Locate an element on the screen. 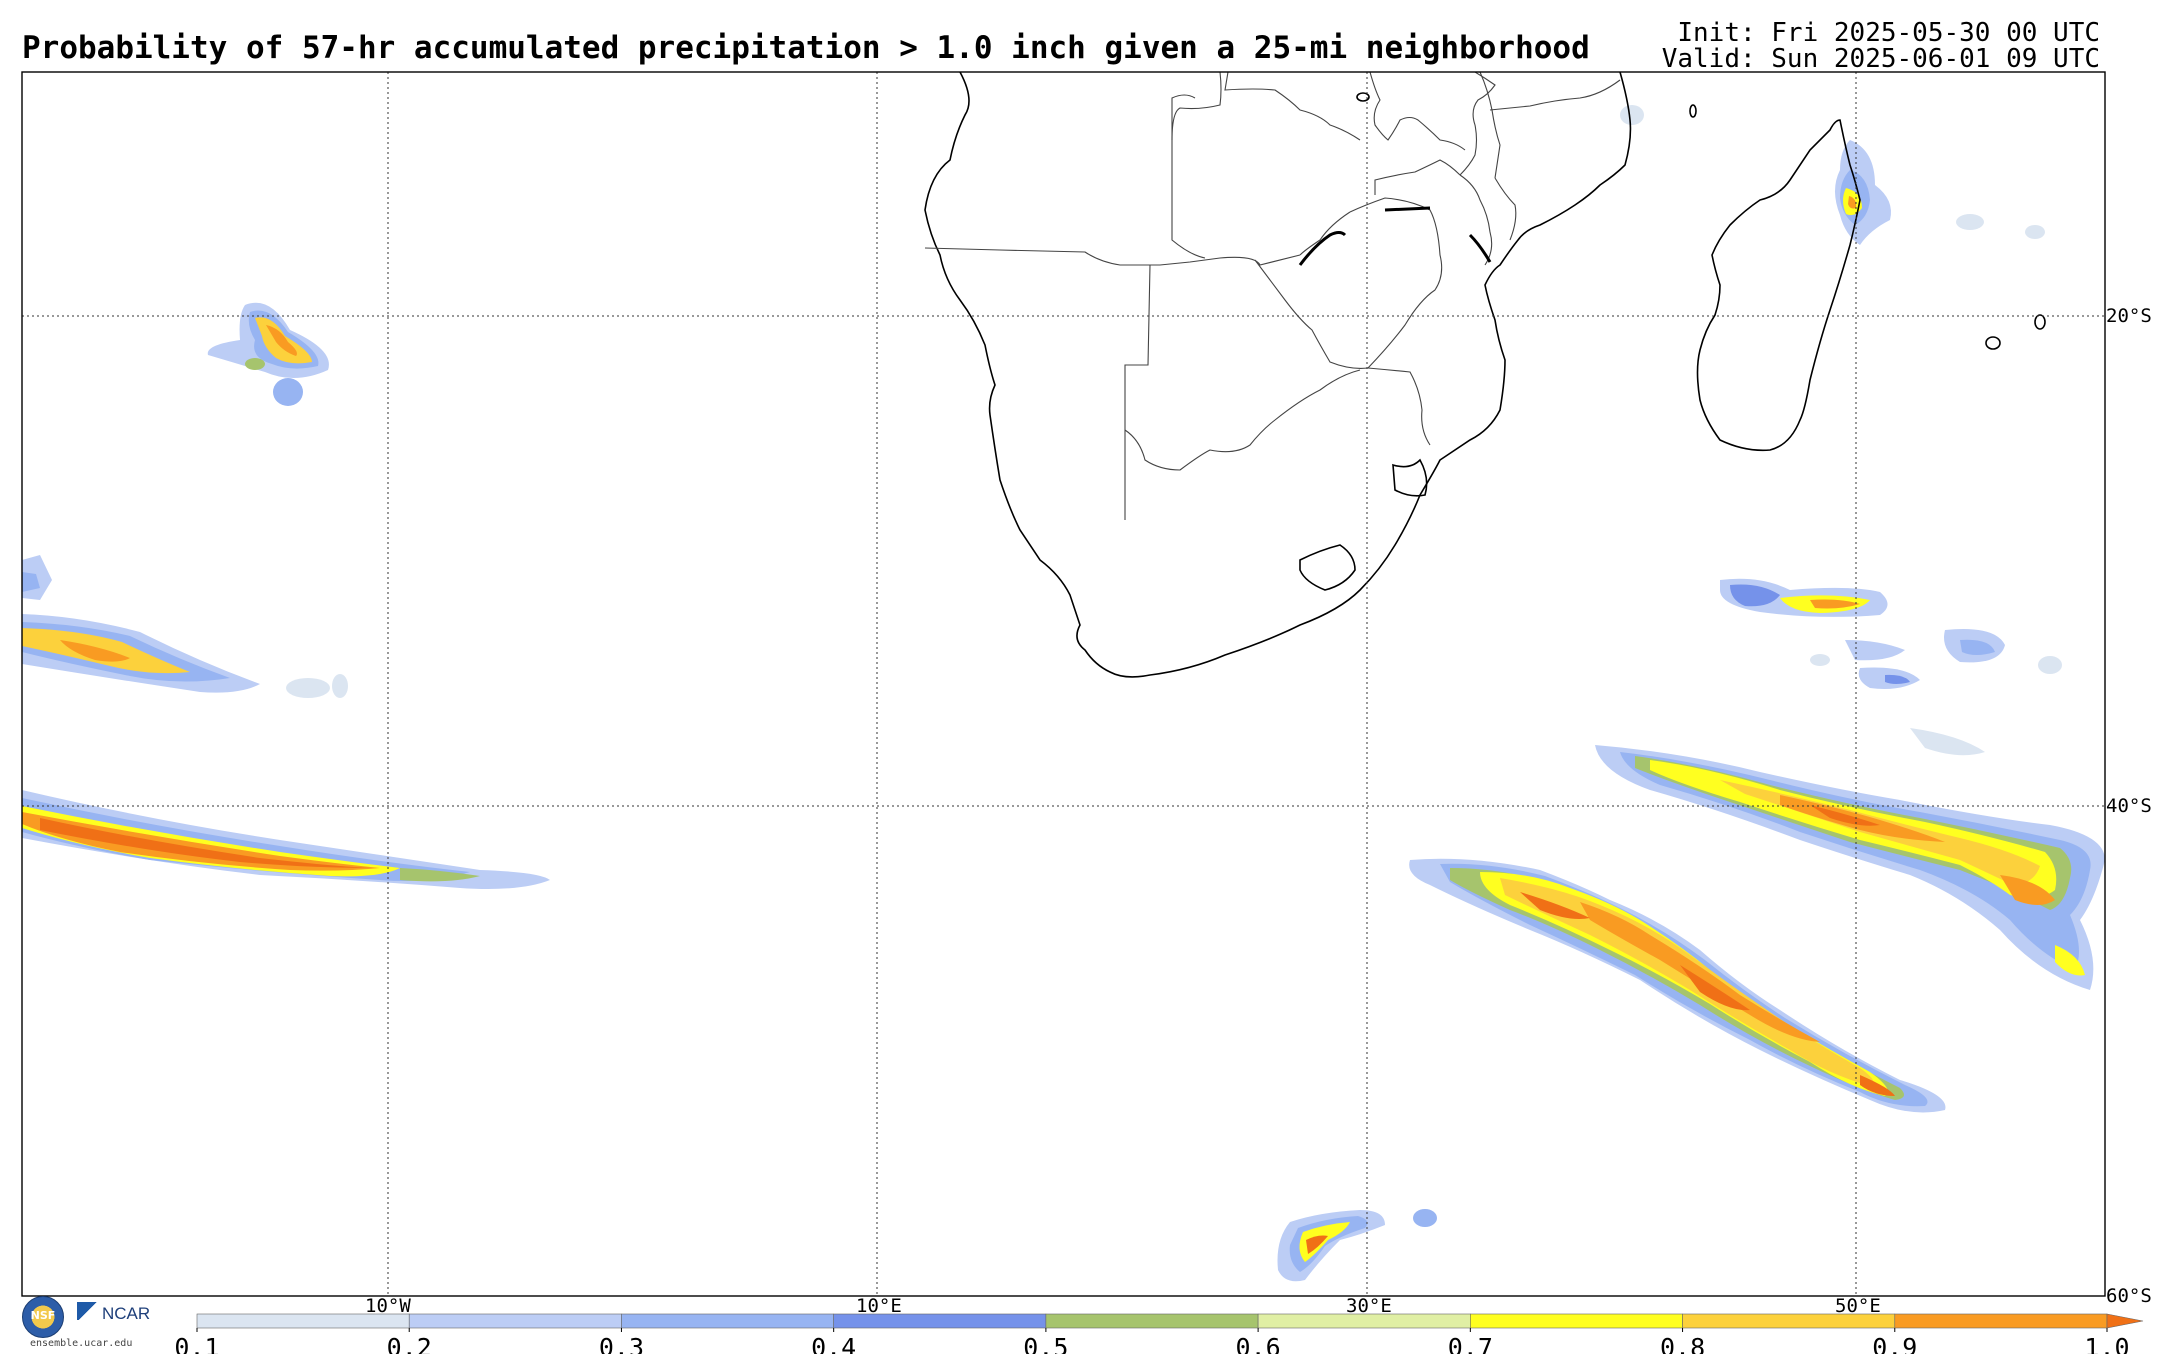 The width and height of the screenshot is (2160, 1354). colorbar-tick-label: 0.4 is located at coordinates (833, 1343).